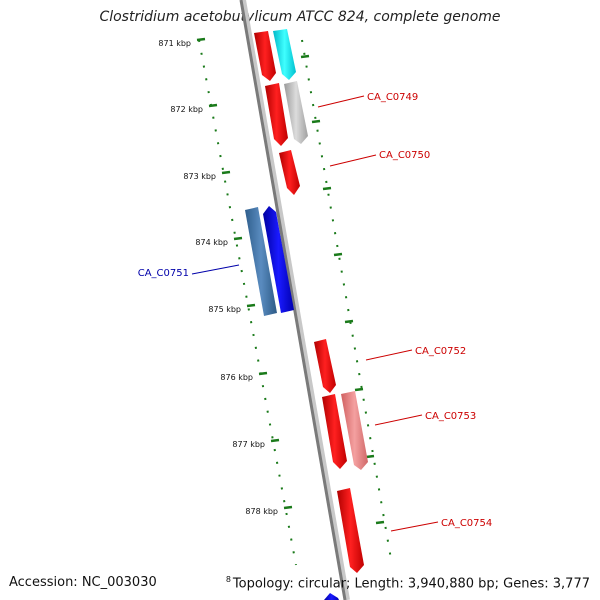 This screenshot has width=600, height=600. What do you see at coordinates (261, 511) in the screenshot?
I see `tick-label: 878 kbp` at bounding box center [261, 511].